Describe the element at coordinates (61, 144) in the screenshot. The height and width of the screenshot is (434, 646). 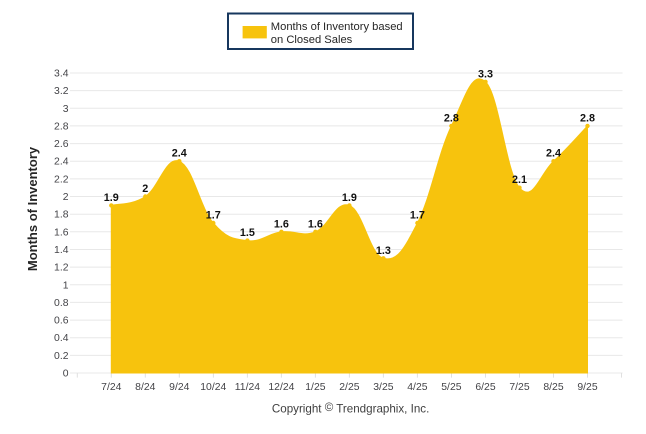
I see `svg-text: 2.6` at that location.